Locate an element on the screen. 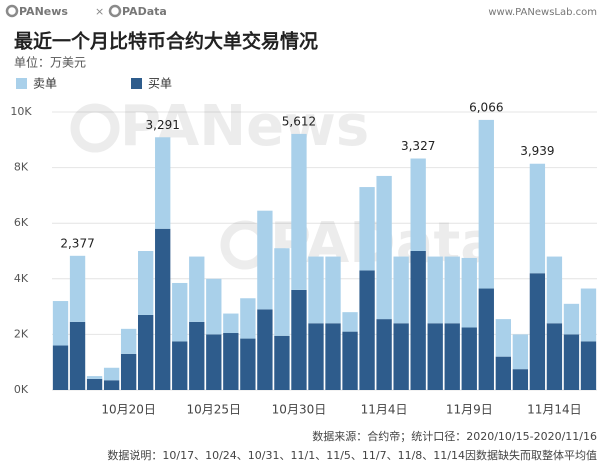 This screenshot has height=472, width=604. x-tick-label: 10月25日 is located at coordinates (214, 410).